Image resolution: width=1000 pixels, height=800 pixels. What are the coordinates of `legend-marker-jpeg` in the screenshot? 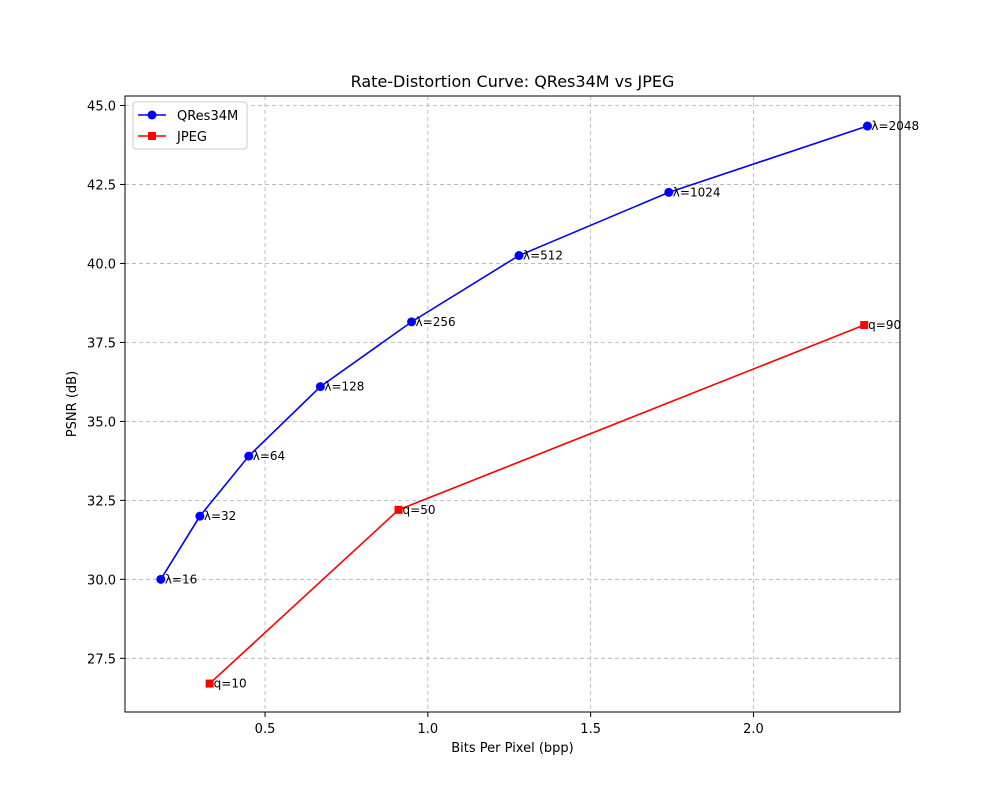 It's located at (152, 136).